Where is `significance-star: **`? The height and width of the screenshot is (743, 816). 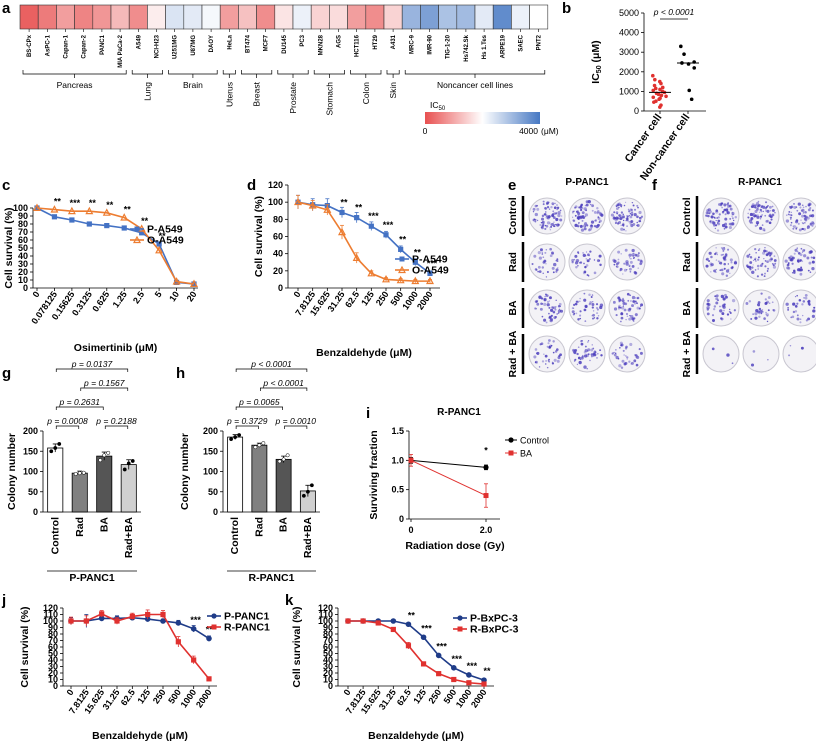
significance-star: ** is located at coordinates (344, 202).